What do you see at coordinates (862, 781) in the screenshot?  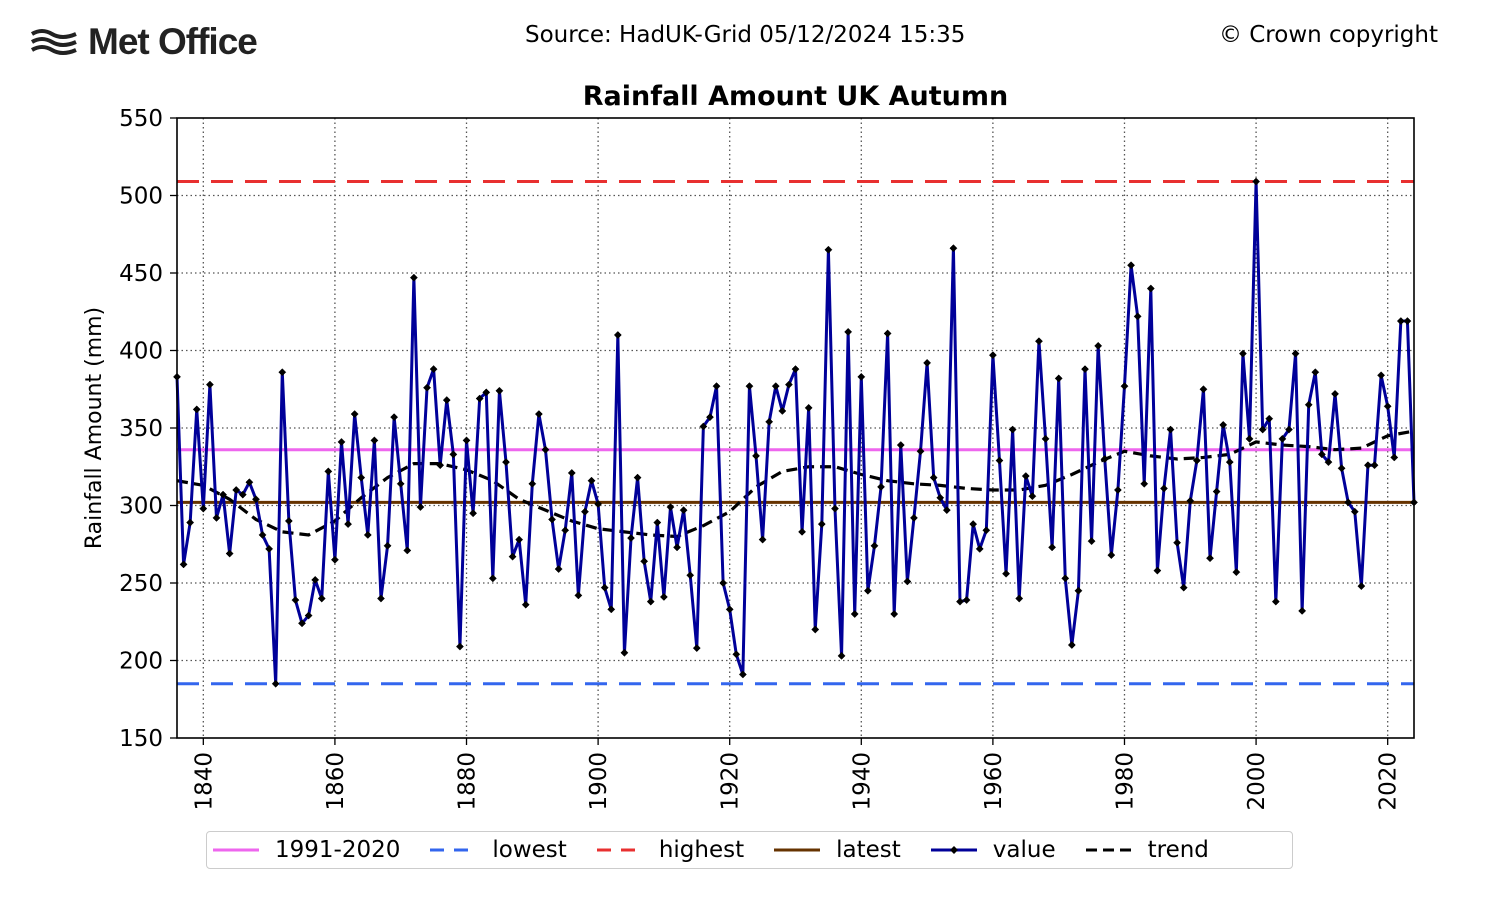 I see `x-tick-label: 1940` at bounding box center [862, 781].